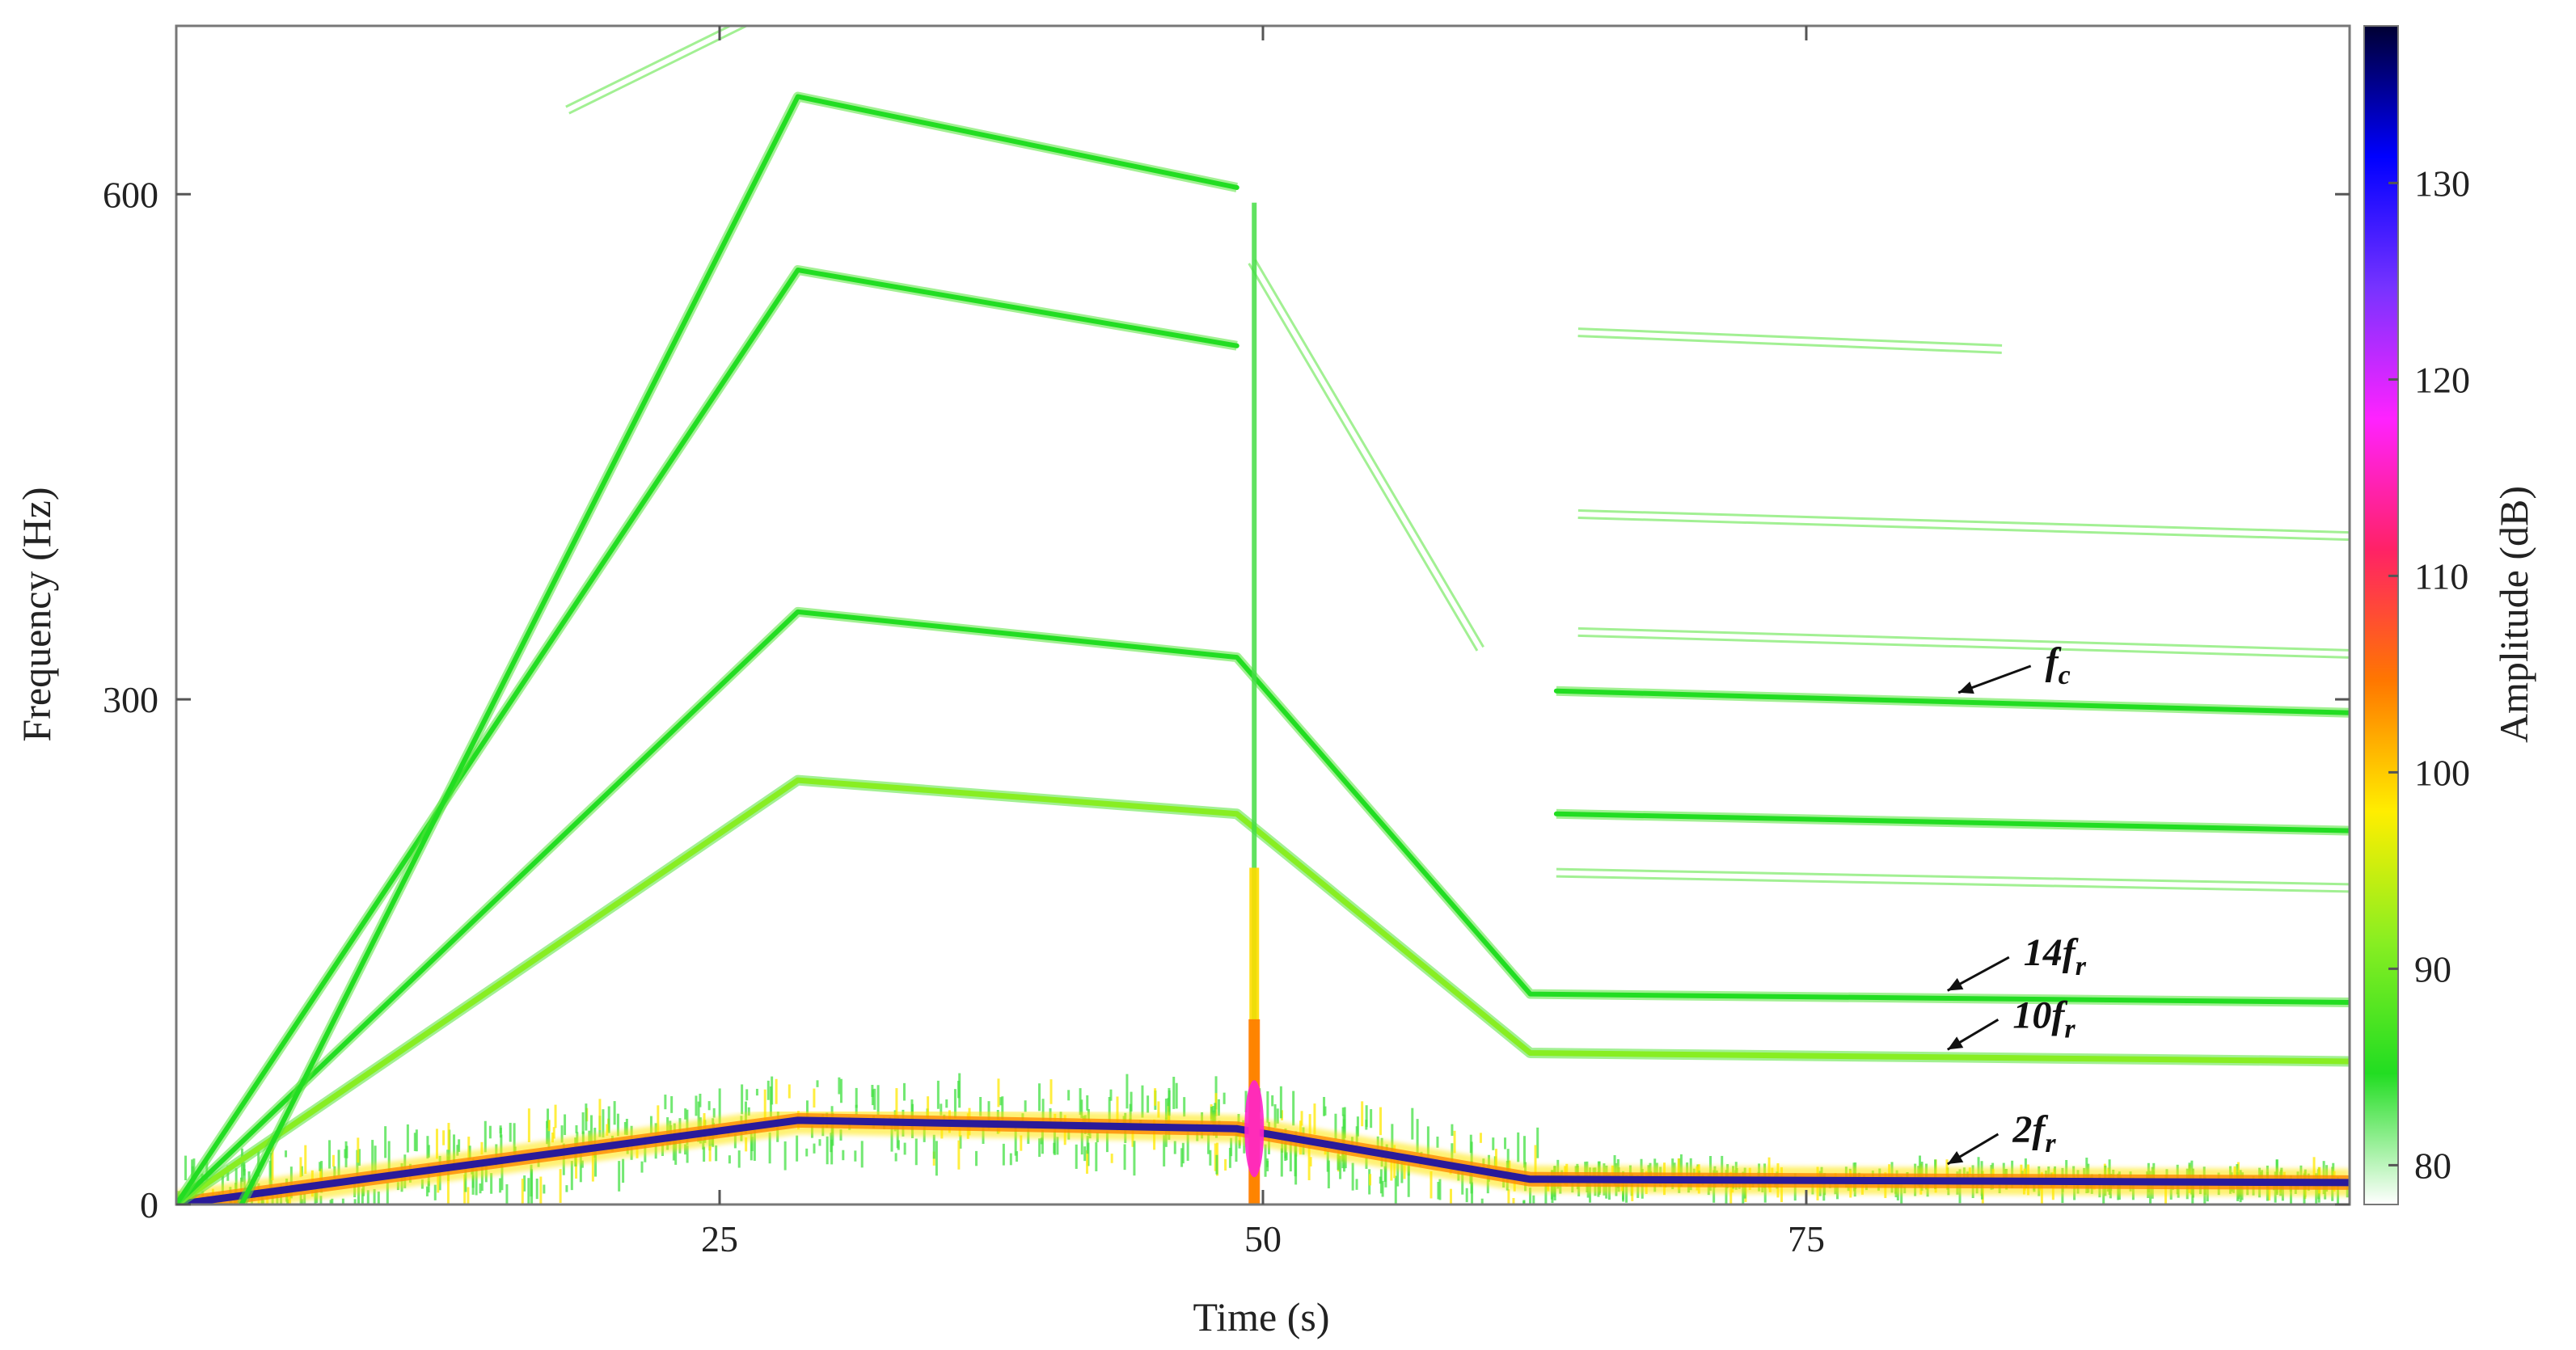  What do you see at coordinates (2513, 614) in the screenshot?
I see `colorbar-label: Amplitude (dB)` at bounding box center [2513, 614].